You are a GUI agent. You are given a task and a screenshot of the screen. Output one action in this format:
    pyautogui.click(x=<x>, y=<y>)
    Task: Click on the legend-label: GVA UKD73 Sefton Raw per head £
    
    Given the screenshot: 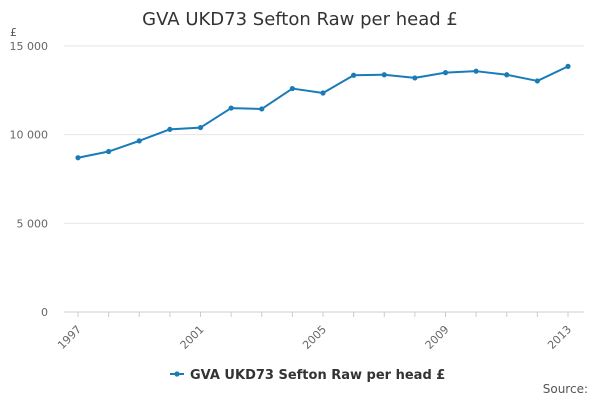 What is the action you would take?
    pyautogui.click(x=317, y=375)
    